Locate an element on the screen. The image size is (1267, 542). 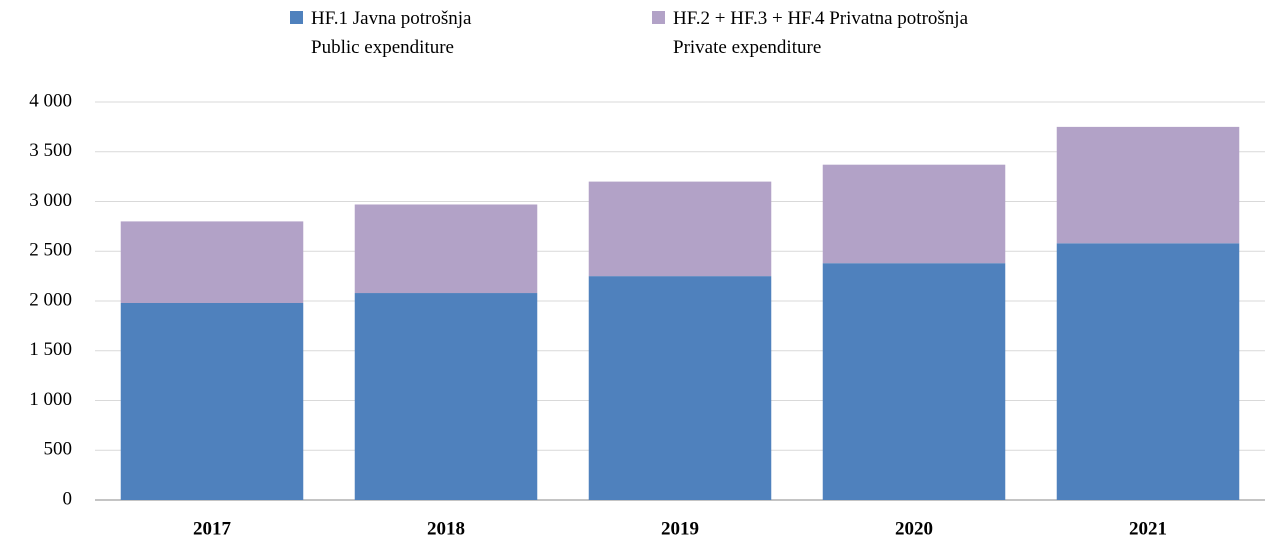
y-tick-label: 2 000 is located at coordinates (50, 299).